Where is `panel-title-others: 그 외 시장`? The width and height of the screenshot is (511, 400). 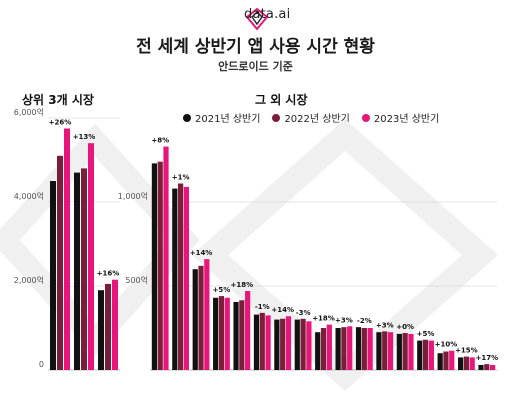 panel-title-others: 그 외 시장 is located at coordinates (281, 100).